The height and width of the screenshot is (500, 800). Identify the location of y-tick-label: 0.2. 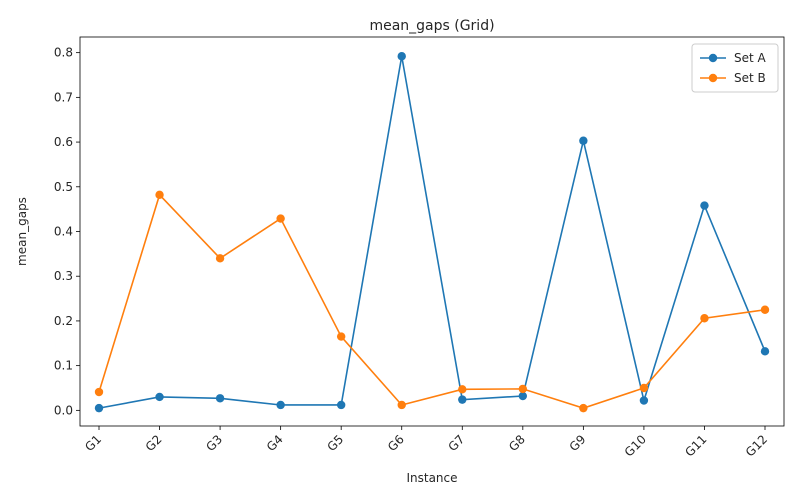
(63, 321).